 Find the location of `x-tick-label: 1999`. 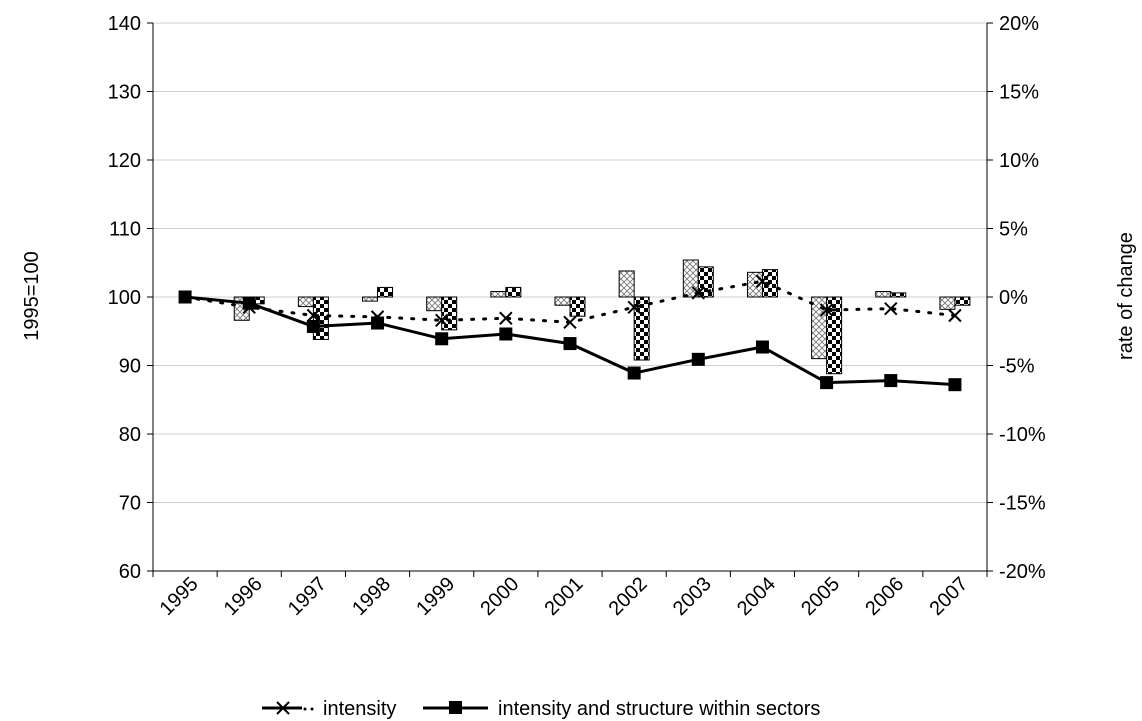

x-tick-label: 1999 is located at coordinates (435, 596).